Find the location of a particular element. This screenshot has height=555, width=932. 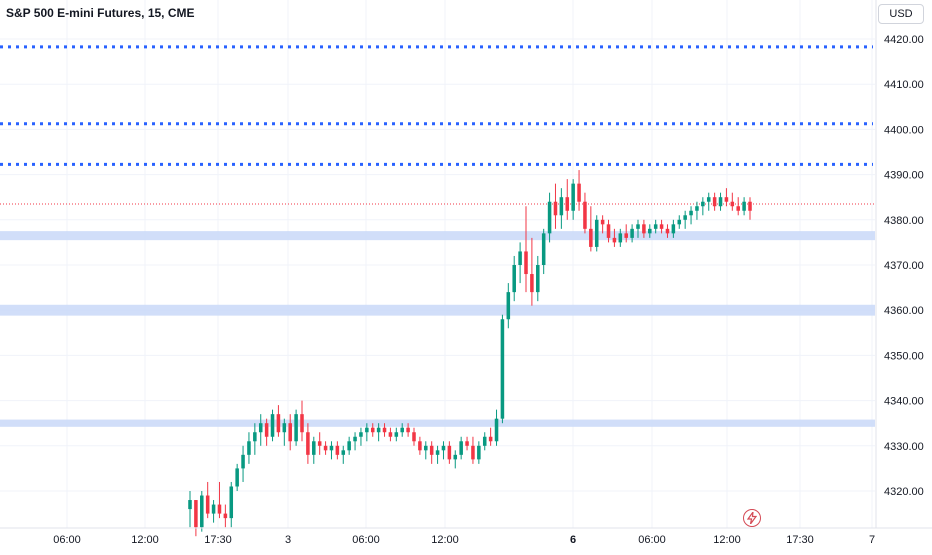

price-tick-label: 4330.00 is located at coordinates (904, 447).